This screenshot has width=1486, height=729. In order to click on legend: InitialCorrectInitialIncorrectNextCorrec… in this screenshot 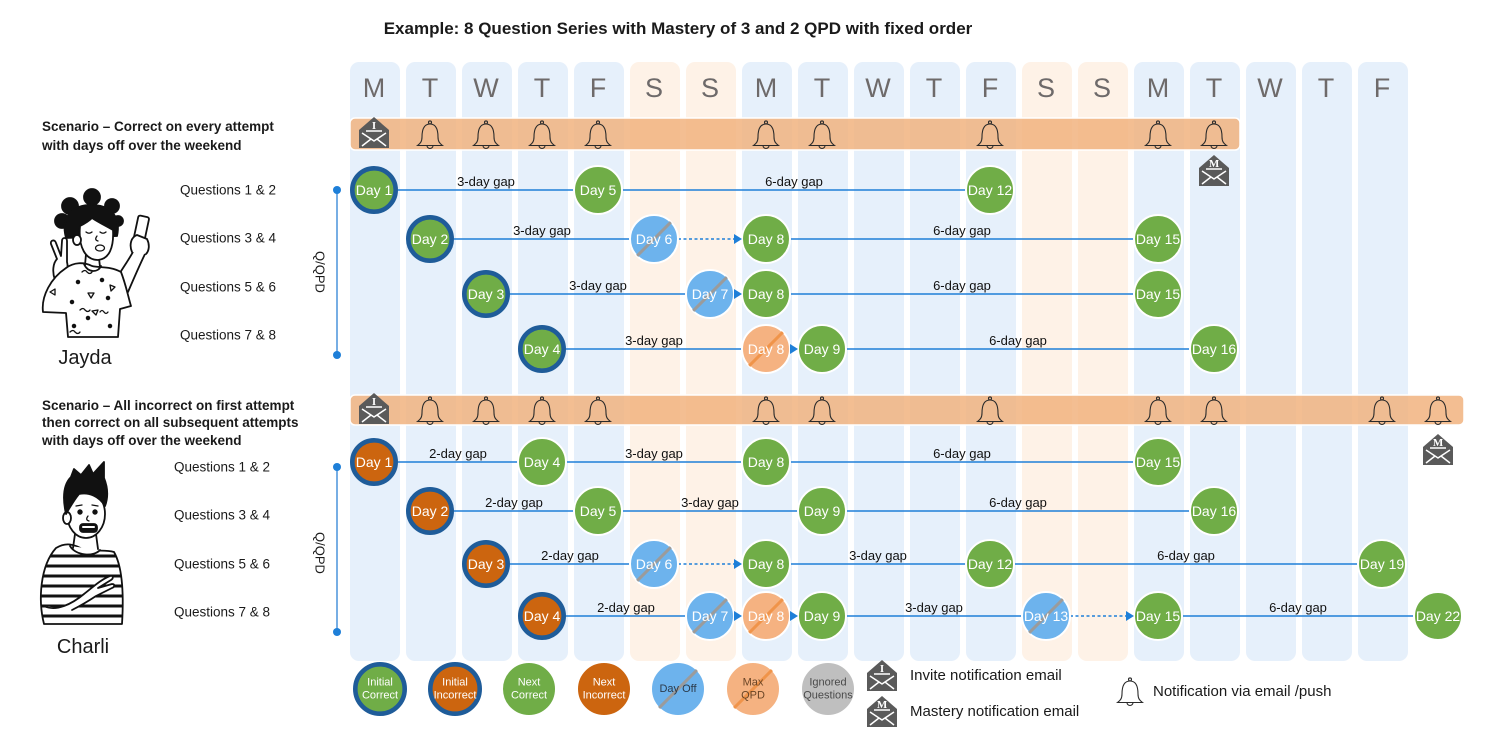, I will do `click(841, 693)`.